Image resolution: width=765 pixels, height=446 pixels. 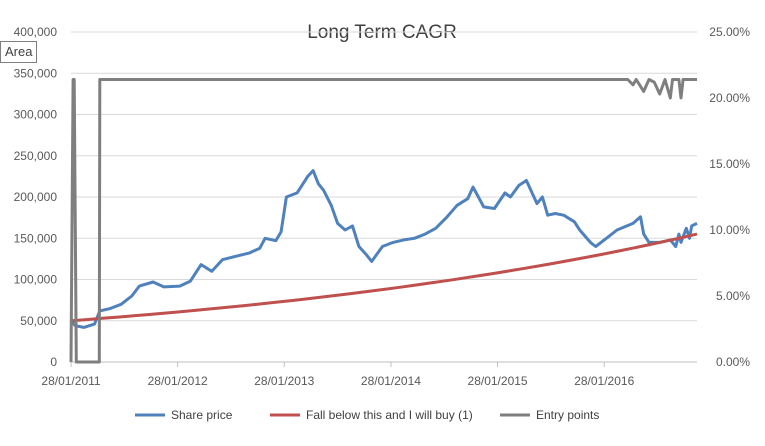 What do you see at coordinates (284, 381) in the screenshot?
I see `x-tick-label: 28/01/2013` at bounding box center [284, 381].